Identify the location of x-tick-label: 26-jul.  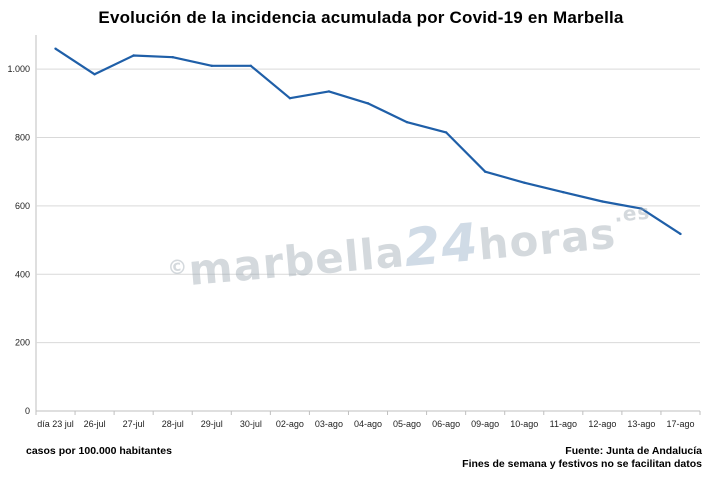
(95, 424).